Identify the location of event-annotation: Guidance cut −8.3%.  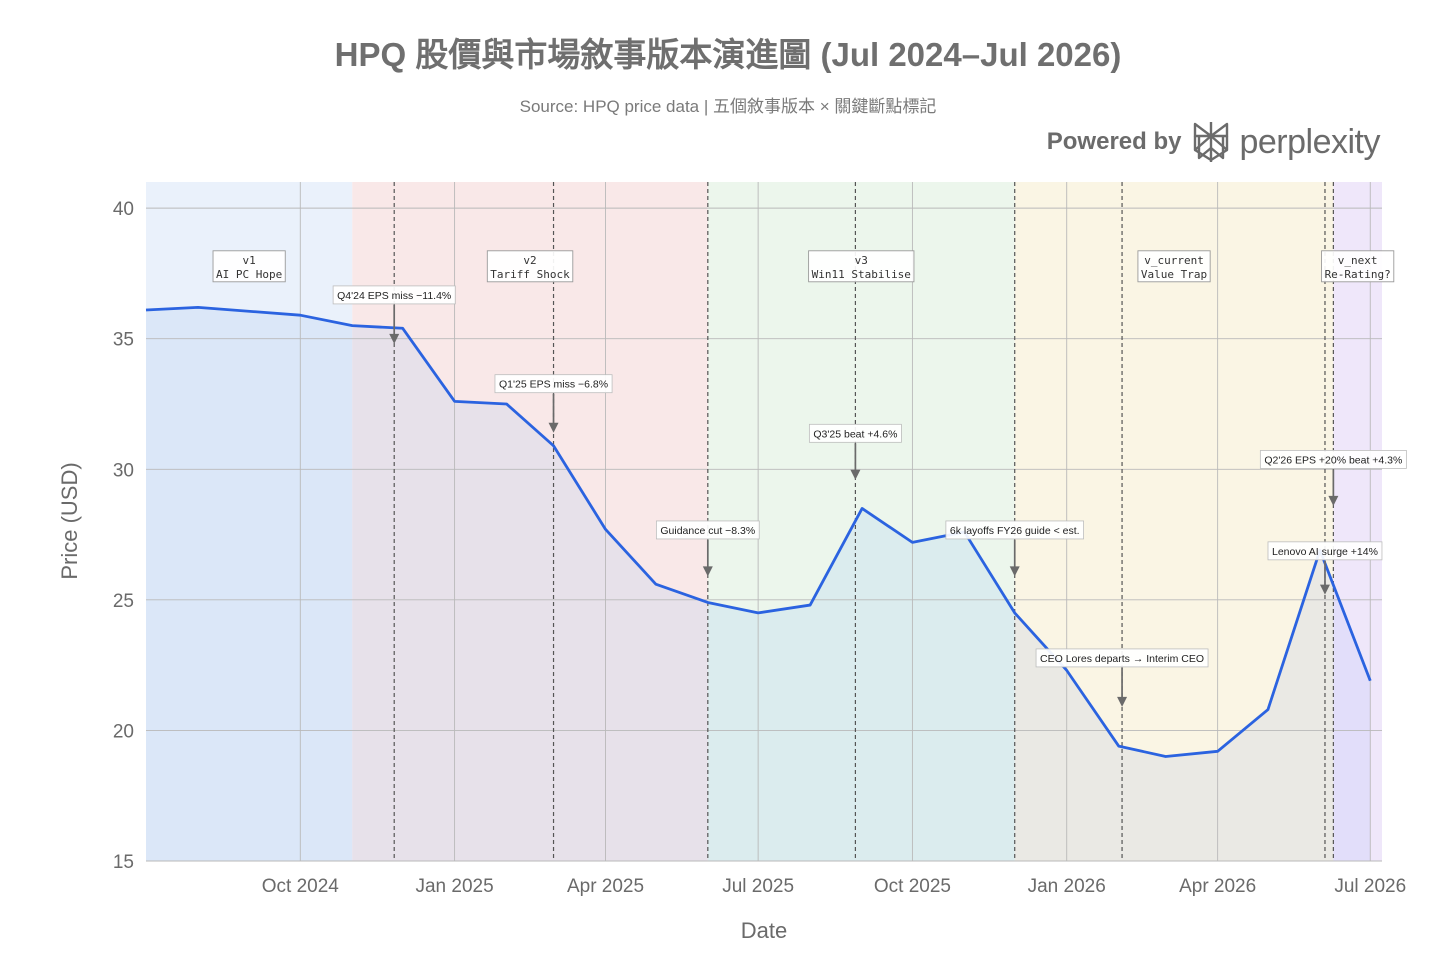
(707, 548).